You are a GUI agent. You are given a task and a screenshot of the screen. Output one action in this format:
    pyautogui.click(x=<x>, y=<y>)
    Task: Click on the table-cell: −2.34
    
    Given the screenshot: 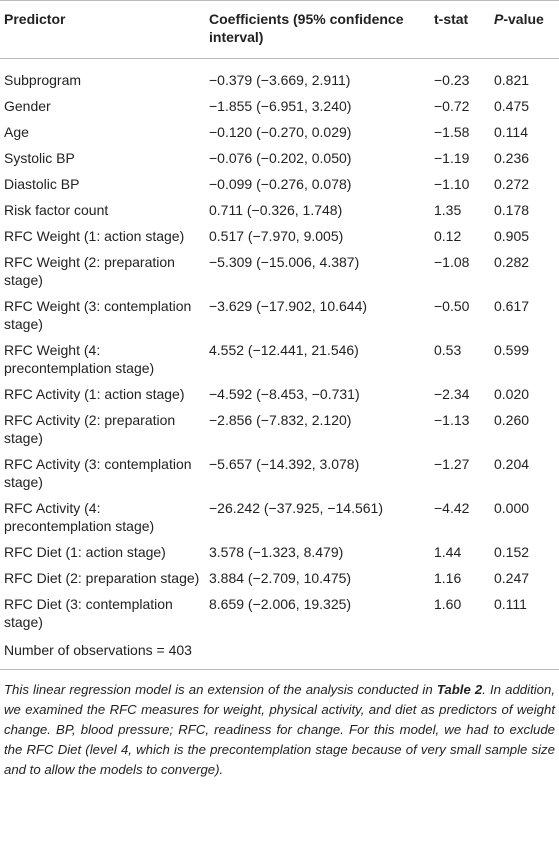 What is the action you would take?
    pyautogui.click(x=452, y=394)
    